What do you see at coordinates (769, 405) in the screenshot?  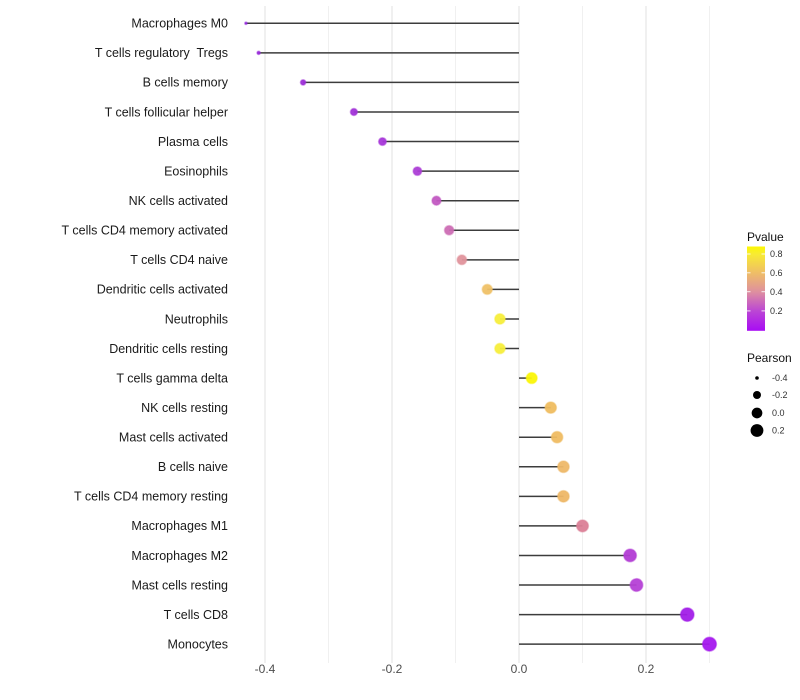 I see `pearson-legend-items: -0.4 -0.2 0.0 0.2` at bounding box center [769, 405].